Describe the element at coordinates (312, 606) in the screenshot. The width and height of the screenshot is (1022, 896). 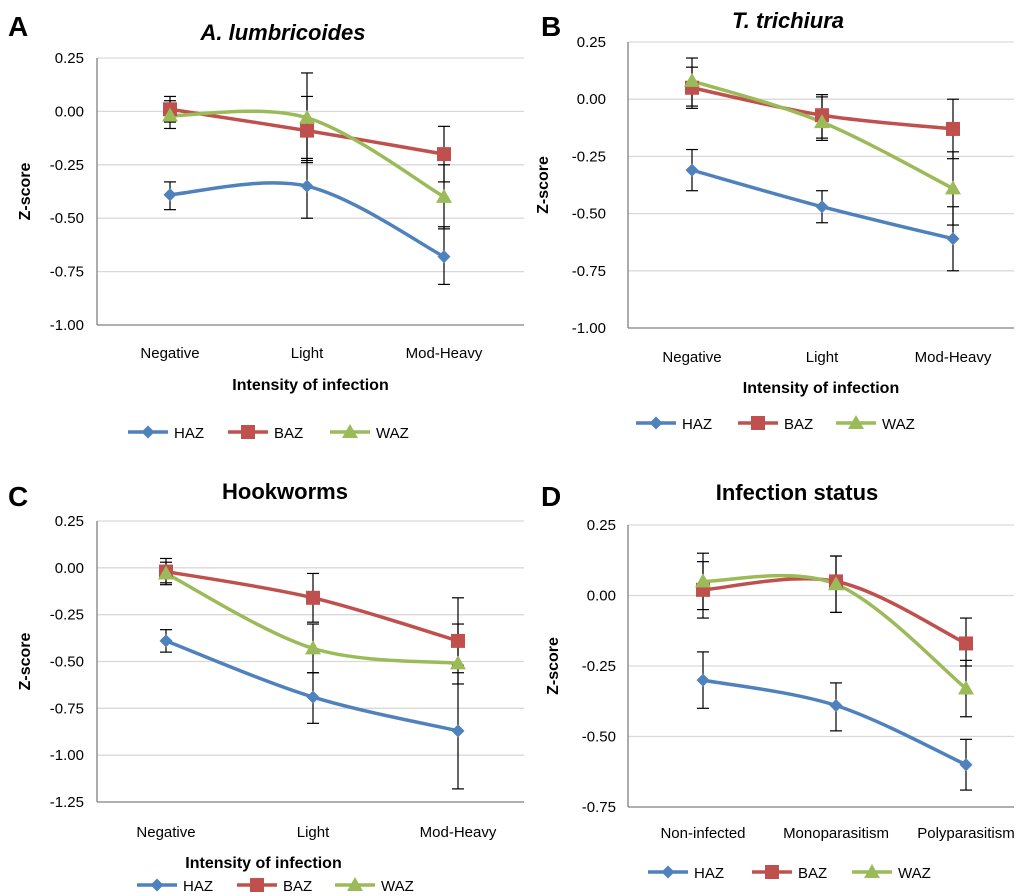
I see `series-line-baz` at that location.